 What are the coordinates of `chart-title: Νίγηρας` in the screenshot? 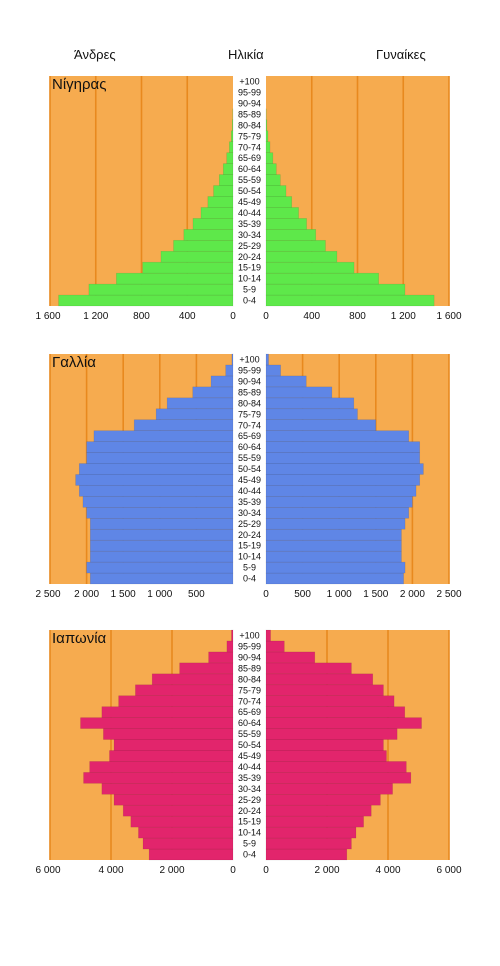 It's located at (79, 84).